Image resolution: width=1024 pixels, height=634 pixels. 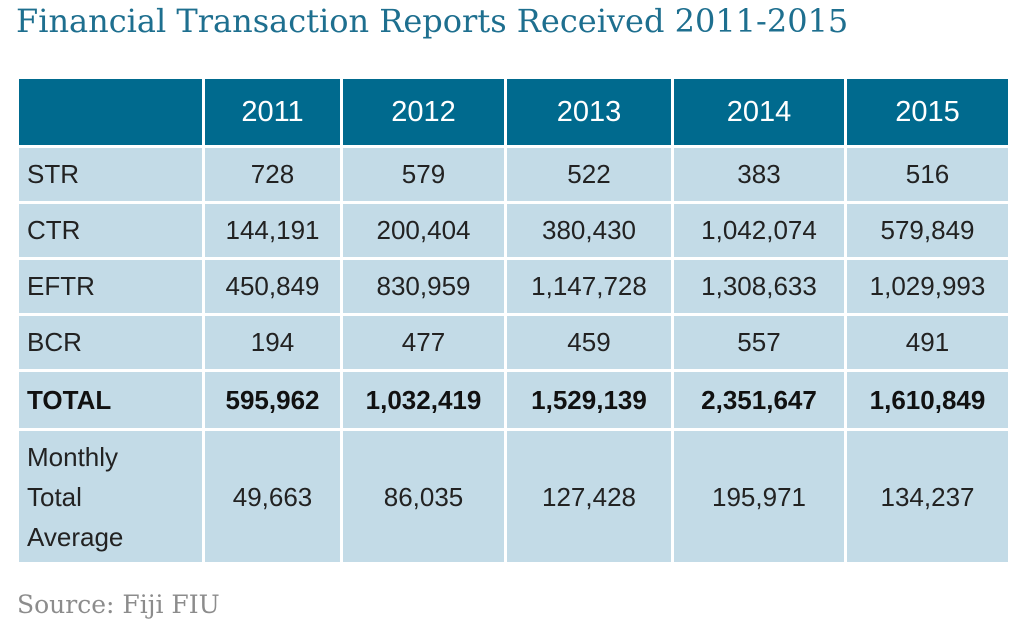 What do you see at coordinates (759, 112) in the screenshot?
I see `column-header: 2014` at bounding box center [759, 112].